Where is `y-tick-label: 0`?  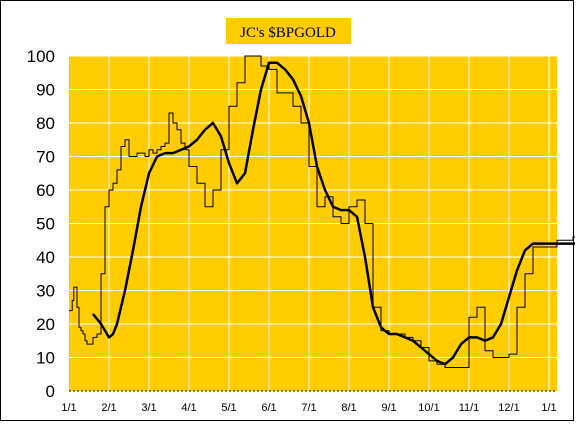
y-tick-label: 0 is located at coordinates (50, 391).